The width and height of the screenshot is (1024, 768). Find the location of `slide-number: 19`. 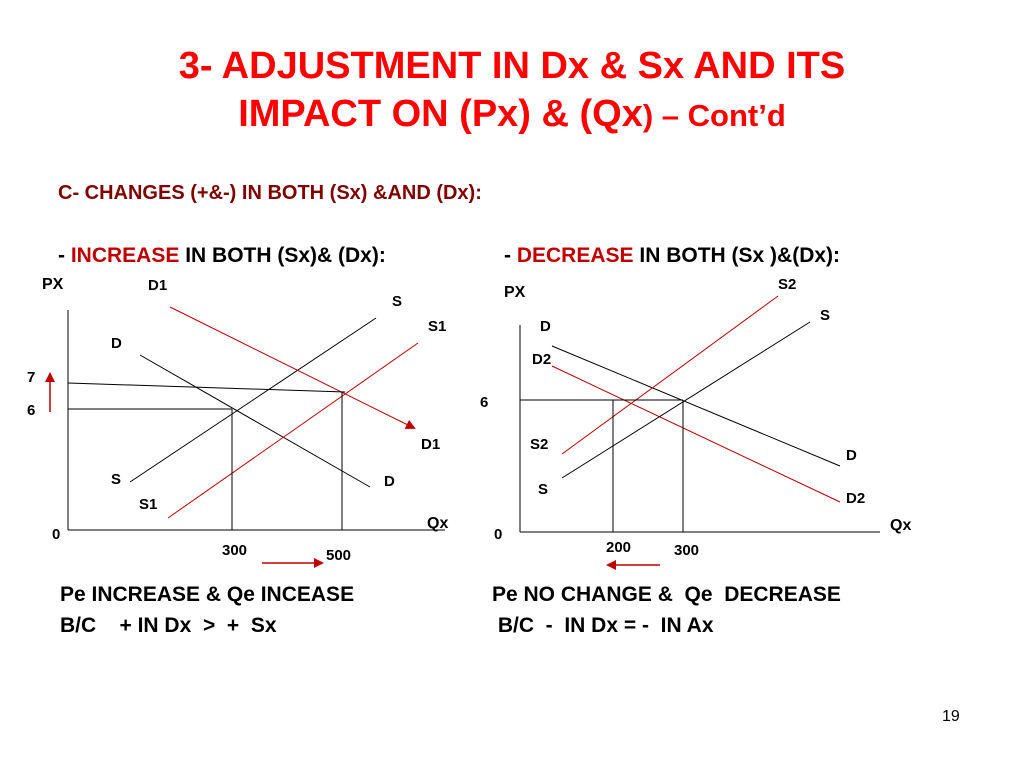

slide-number: 19 is located at coordinates (951, 716).